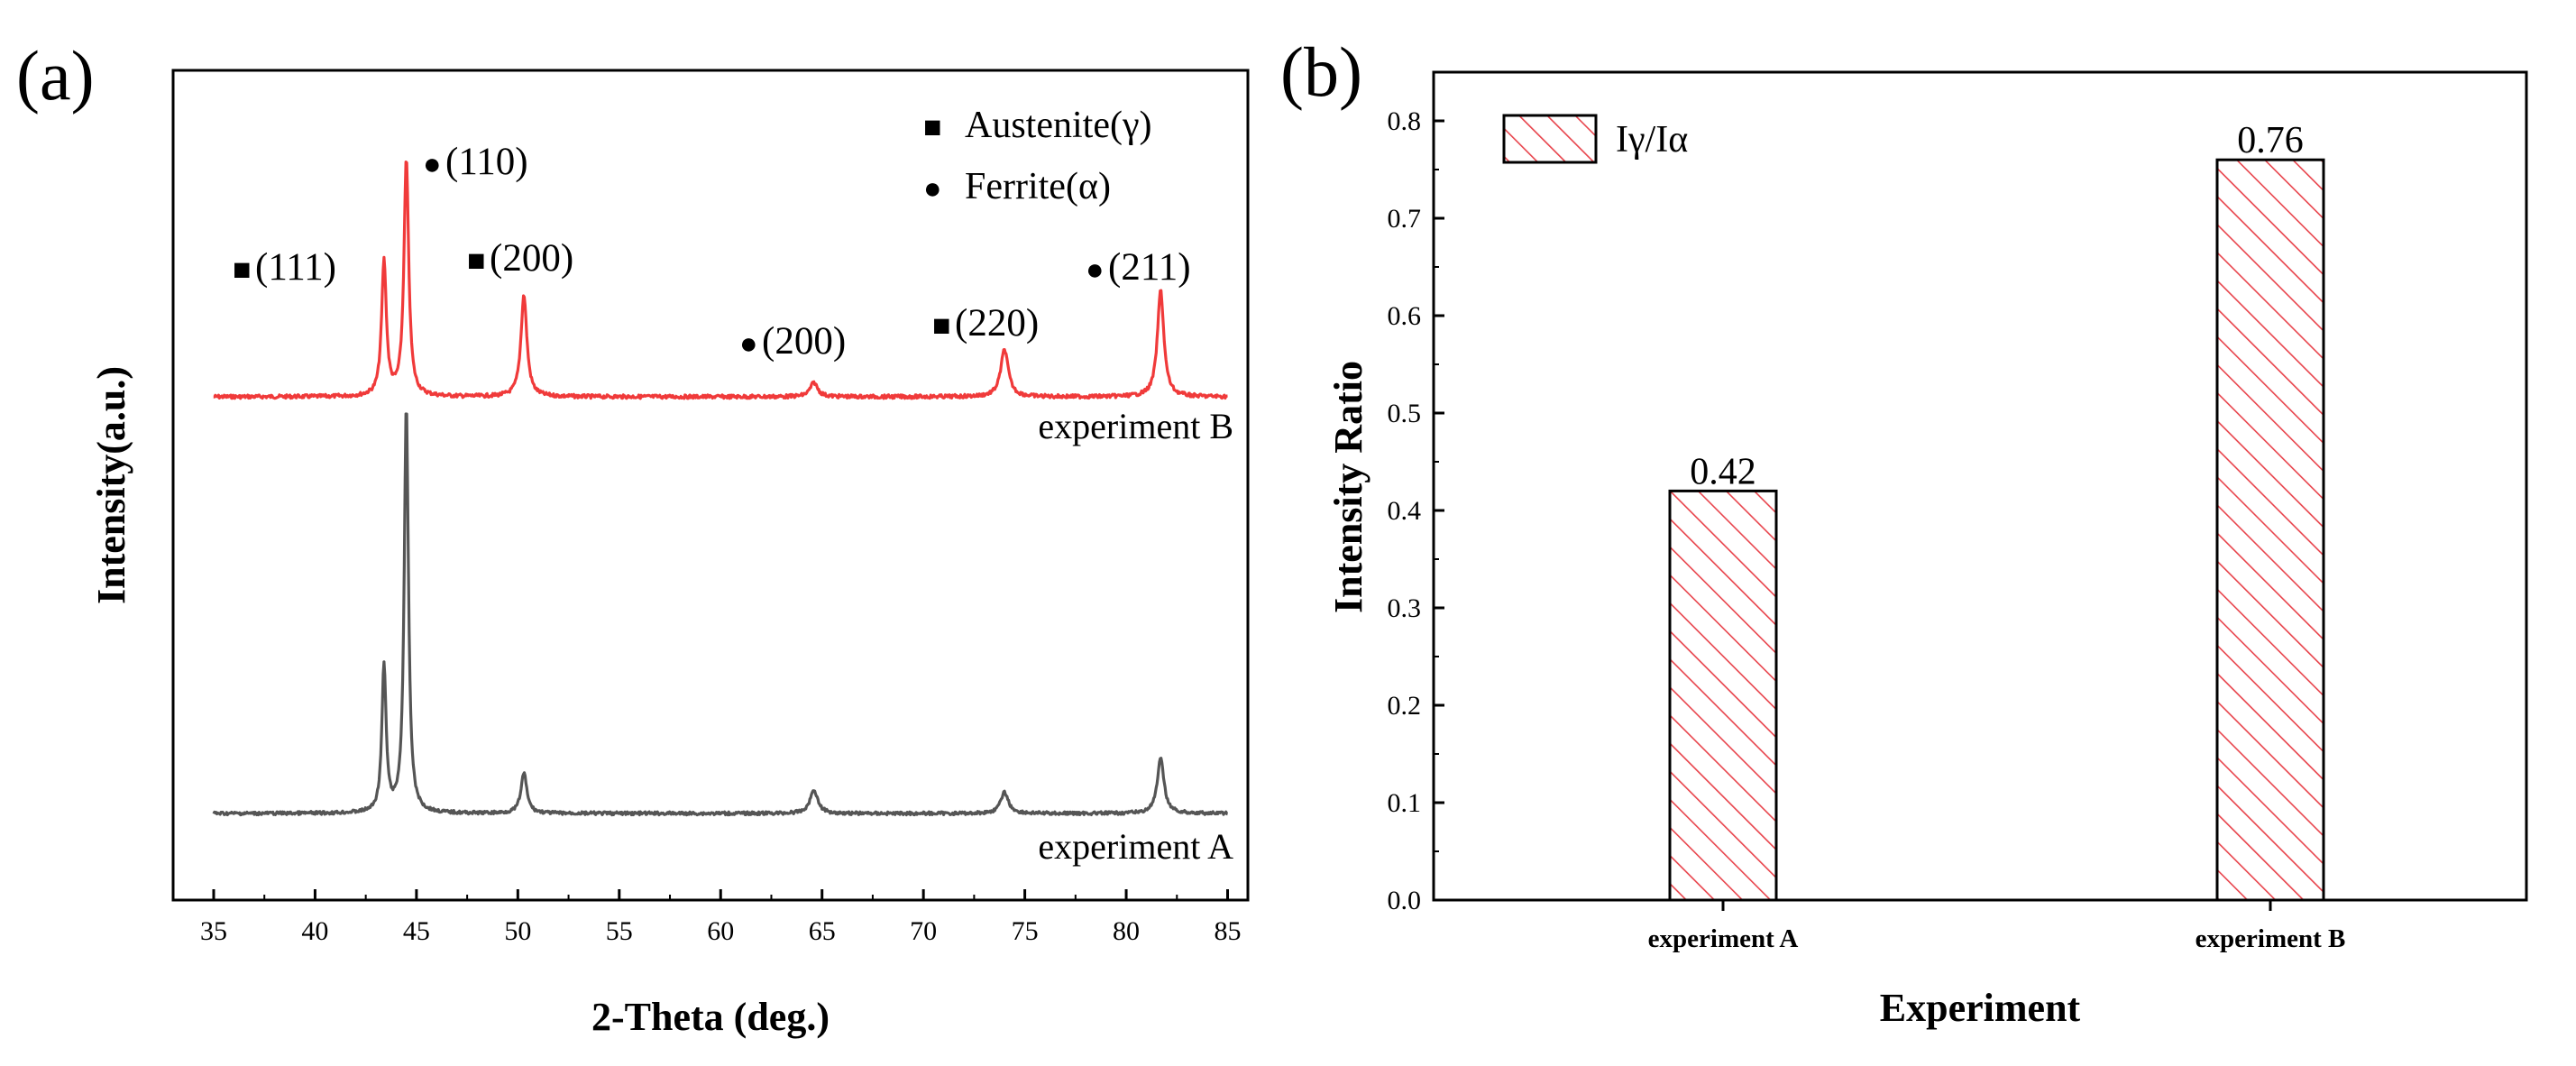  What do you see at coordinates (1126, 931) in the screenshot?
I see `x-tick-label: 80` at bounding box center [1126, 931].